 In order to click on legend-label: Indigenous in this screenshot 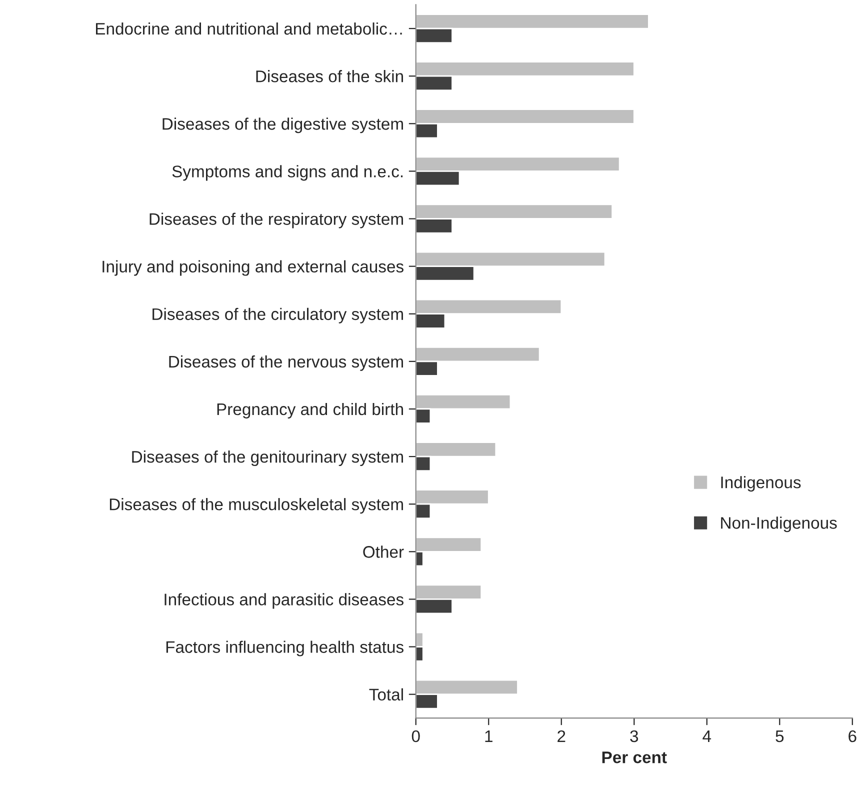, I will do `click(761, 484)`.